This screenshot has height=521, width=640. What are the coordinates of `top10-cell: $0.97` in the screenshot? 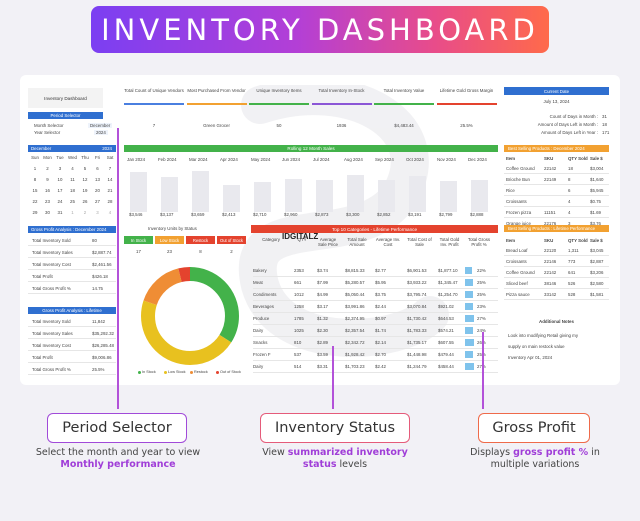 It's located at (380, 318).